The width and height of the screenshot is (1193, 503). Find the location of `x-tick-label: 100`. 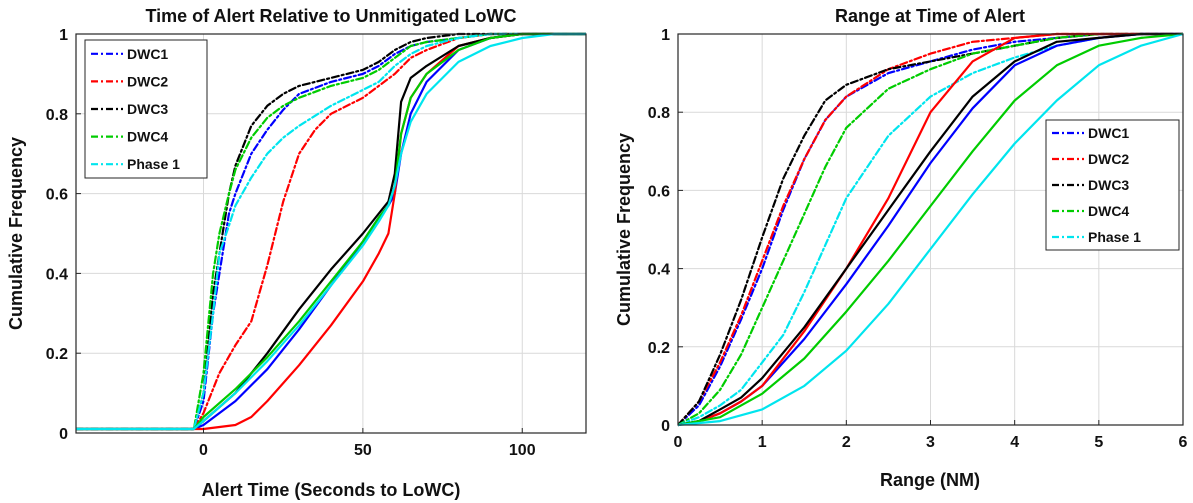

x-tick-label: 100 is located at coordinates (522, 450).